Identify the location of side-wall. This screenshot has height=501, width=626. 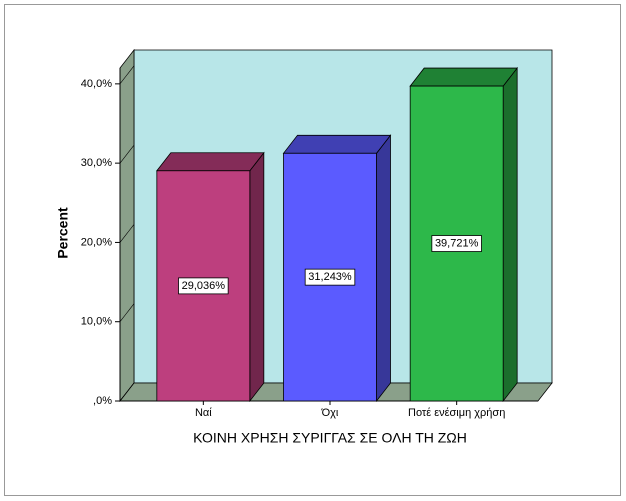
(127, 225).